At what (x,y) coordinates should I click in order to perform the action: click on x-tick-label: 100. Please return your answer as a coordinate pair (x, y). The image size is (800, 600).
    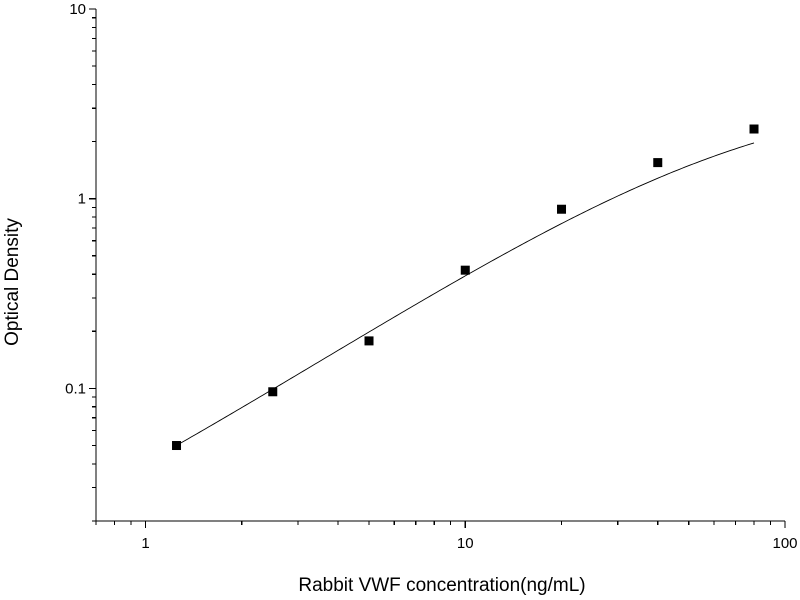
    Looking at the image, I should click on (784, 543).